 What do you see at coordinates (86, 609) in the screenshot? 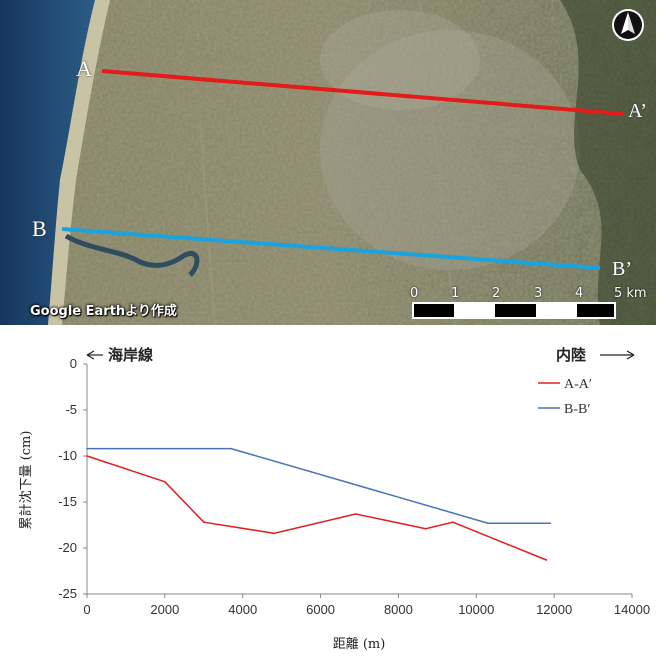
I see `x-tick-label: 0` at bounding box center [86, 609].